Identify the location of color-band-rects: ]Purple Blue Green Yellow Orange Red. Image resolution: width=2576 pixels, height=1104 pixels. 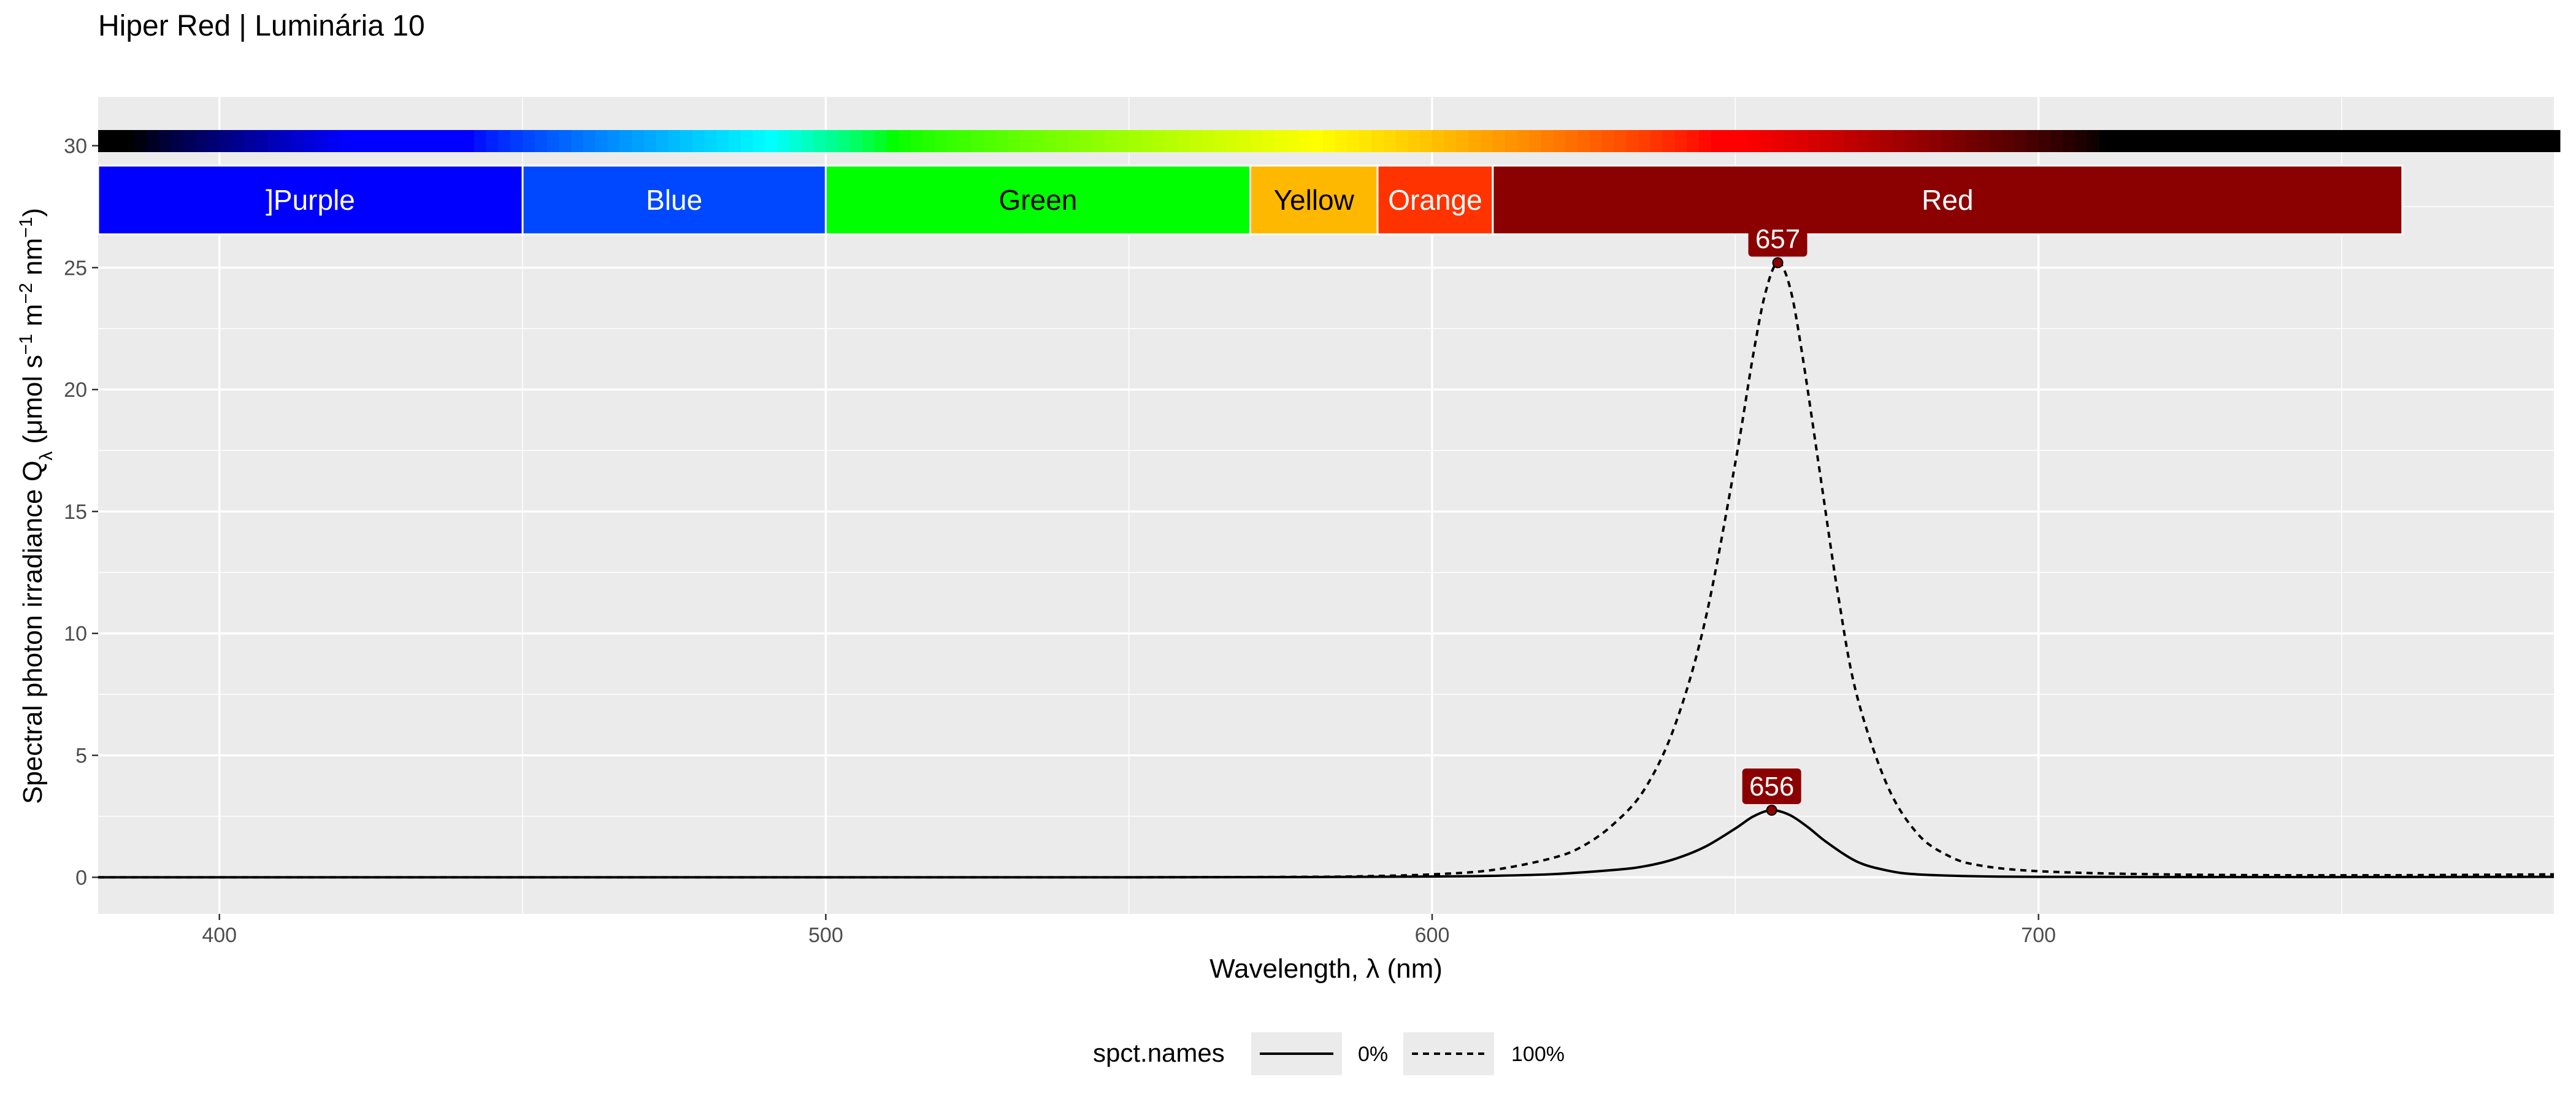
(1250, 200).